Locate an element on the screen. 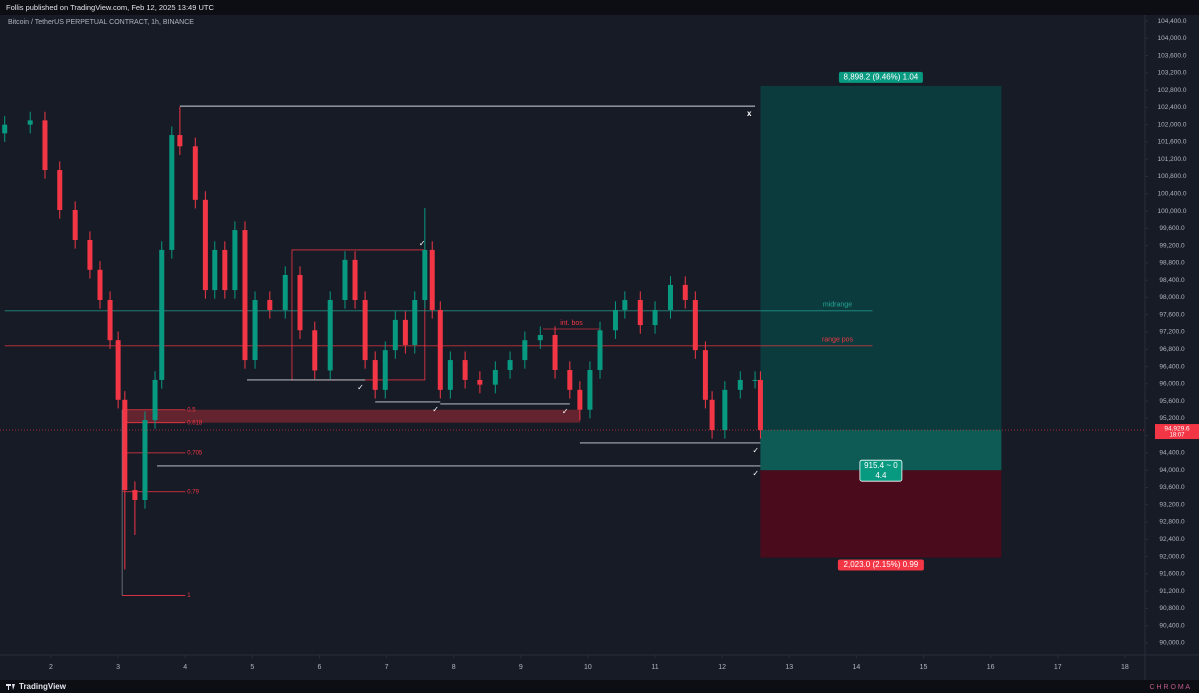  center-label: 4.4 is located at coordinates (881, 475).